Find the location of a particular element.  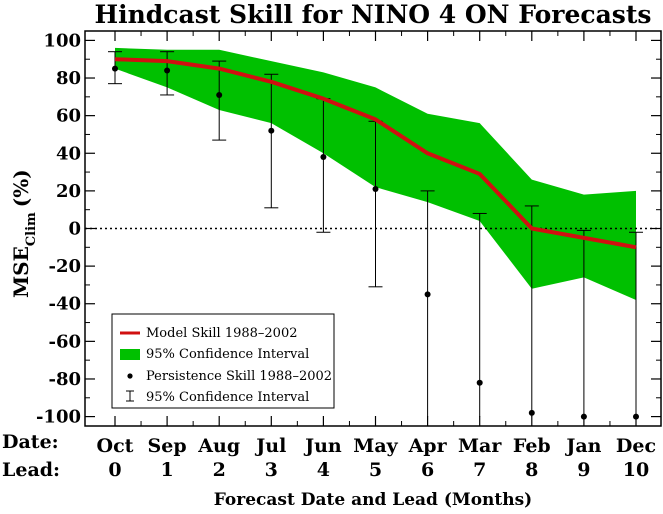

x-date-label: Sep is located at coordinates (167, 446).